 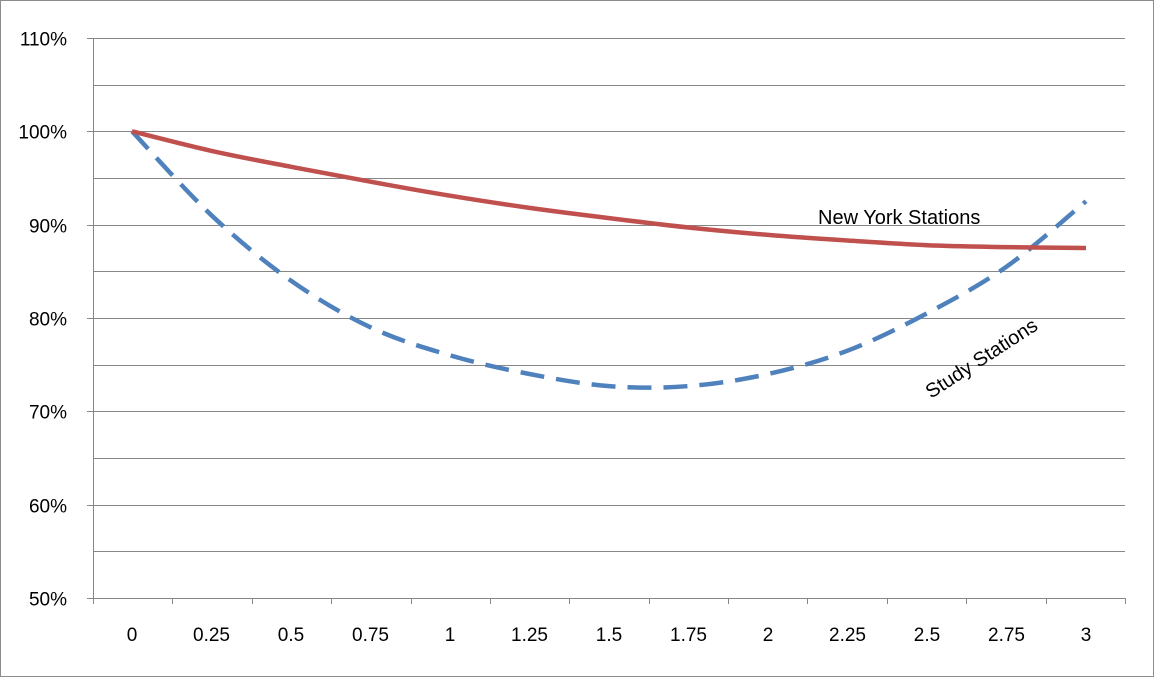 What do you see at coordinates (132, 635) in the screenshot?
I see `x-tick-label: 0` at bounding box center [132, 635].